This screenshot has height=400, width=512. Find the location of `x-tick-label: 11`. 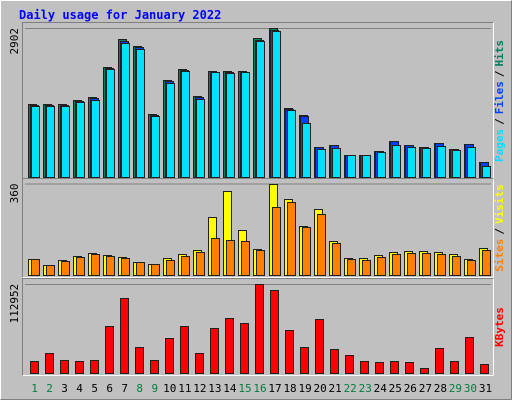

x-tick-label: 11 is located at coordinates (184, 388).